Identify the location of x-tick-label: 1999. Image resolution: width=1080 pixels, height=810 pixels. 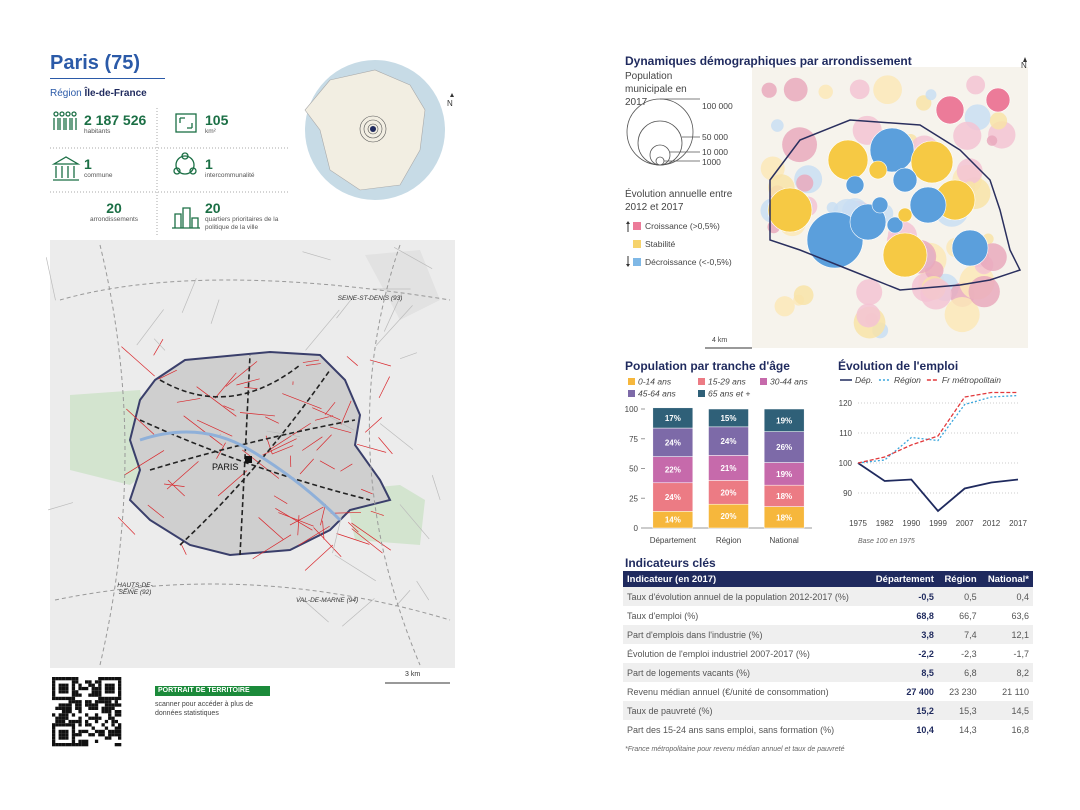
(938, 523).